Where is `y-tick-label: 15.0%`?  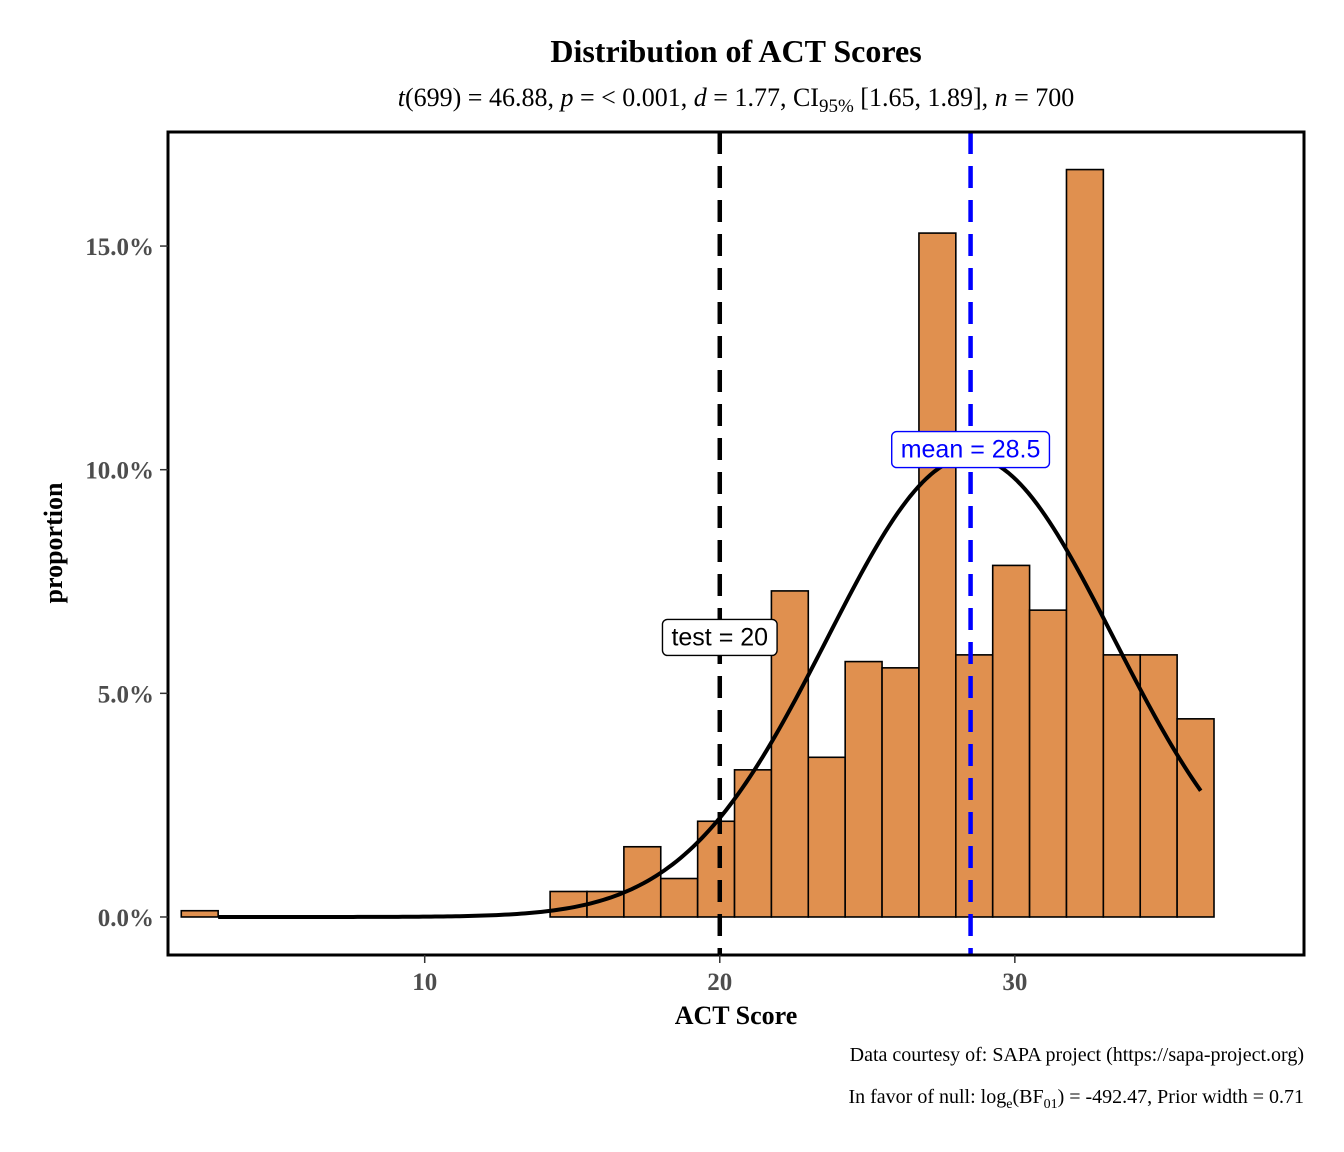
y-tick-label: 15.0% is located at coordinates (119, 247).